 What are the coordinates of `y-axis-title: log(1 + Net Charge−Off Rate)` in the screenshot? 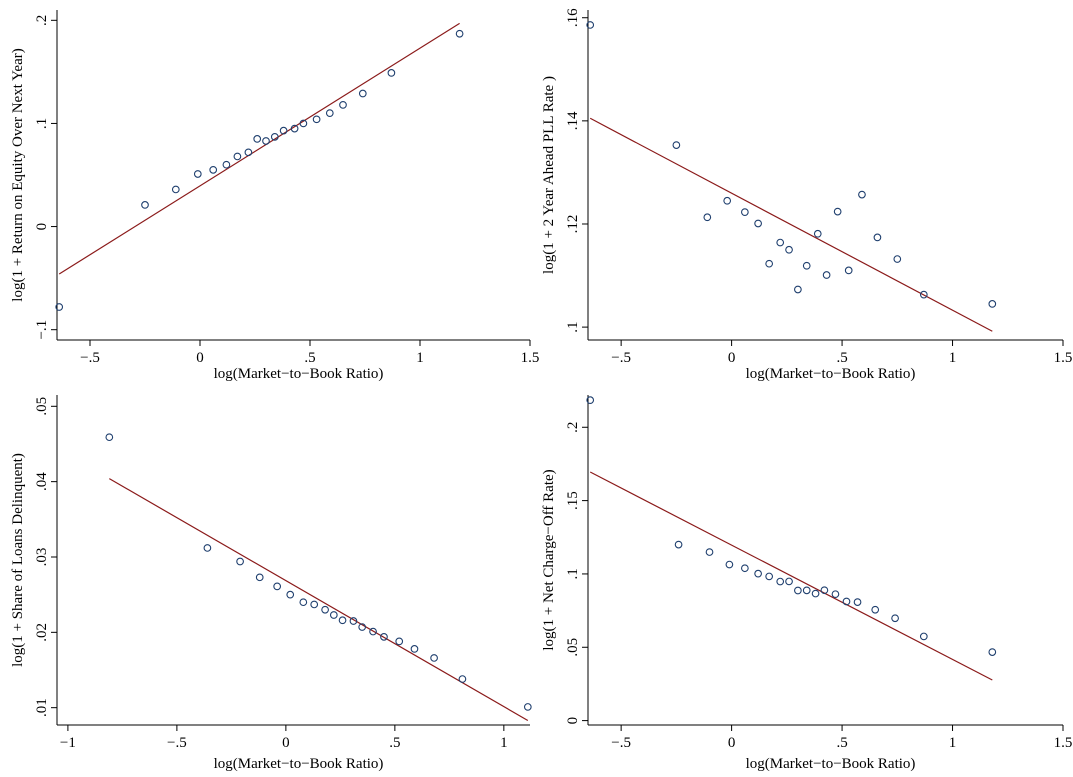 It's located at (549, 559).